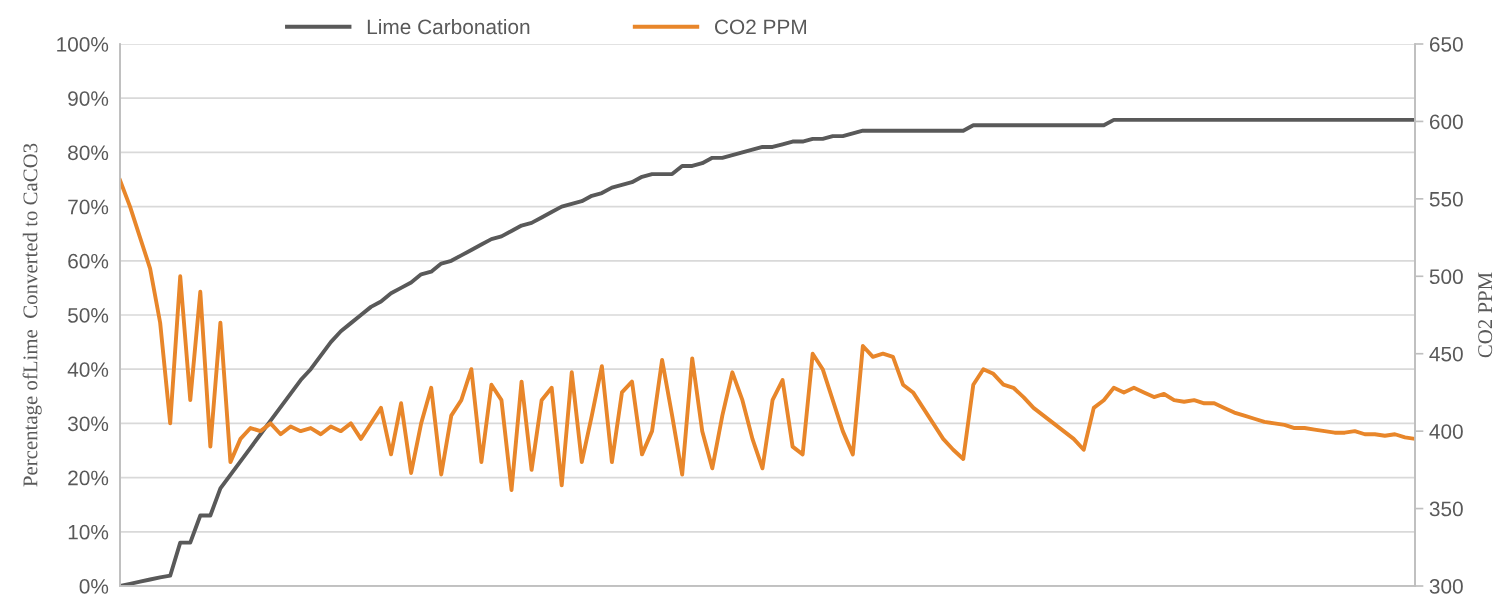 The height and width of the screenshot is (596, 1511). What do you see at coordinates (1446, 431) in the screenshot?
I see `y2-tick-label: 400` at bounding box center [1446, 431].